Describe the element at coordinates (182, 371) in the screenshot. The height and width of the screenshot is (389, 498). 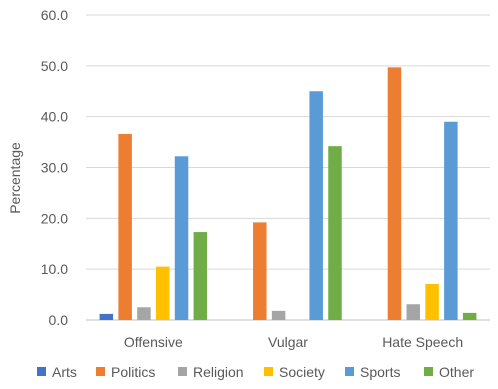
I see `legend-swatch-religion` at that location.